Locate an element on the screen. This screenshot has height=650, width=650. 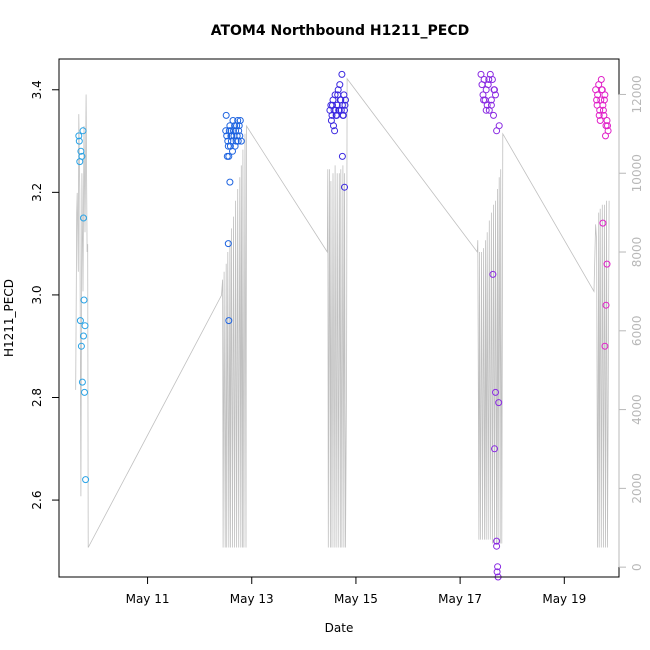
y-tick-label: 3.4 is located at coordinates (37, 89).